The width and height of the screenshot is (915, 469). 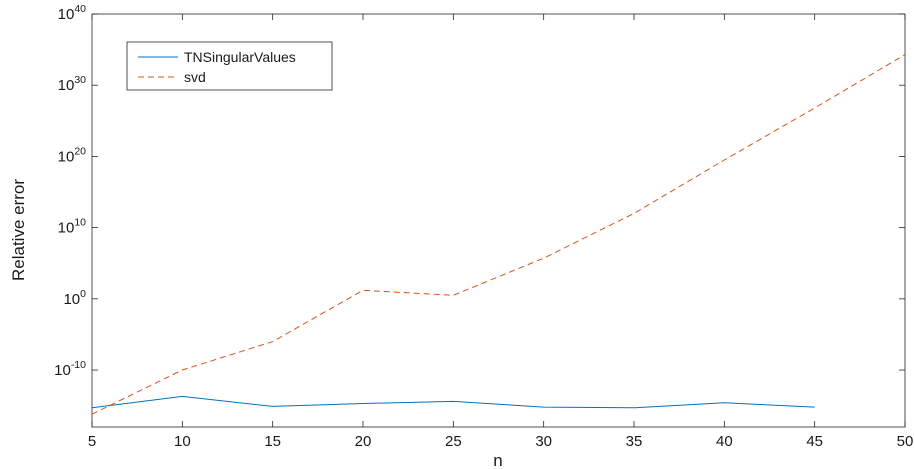 What do you see at coordinates (814, 441) in the screenshot?
I see `x-tick-label: 45` at bounding box center [814, 441].